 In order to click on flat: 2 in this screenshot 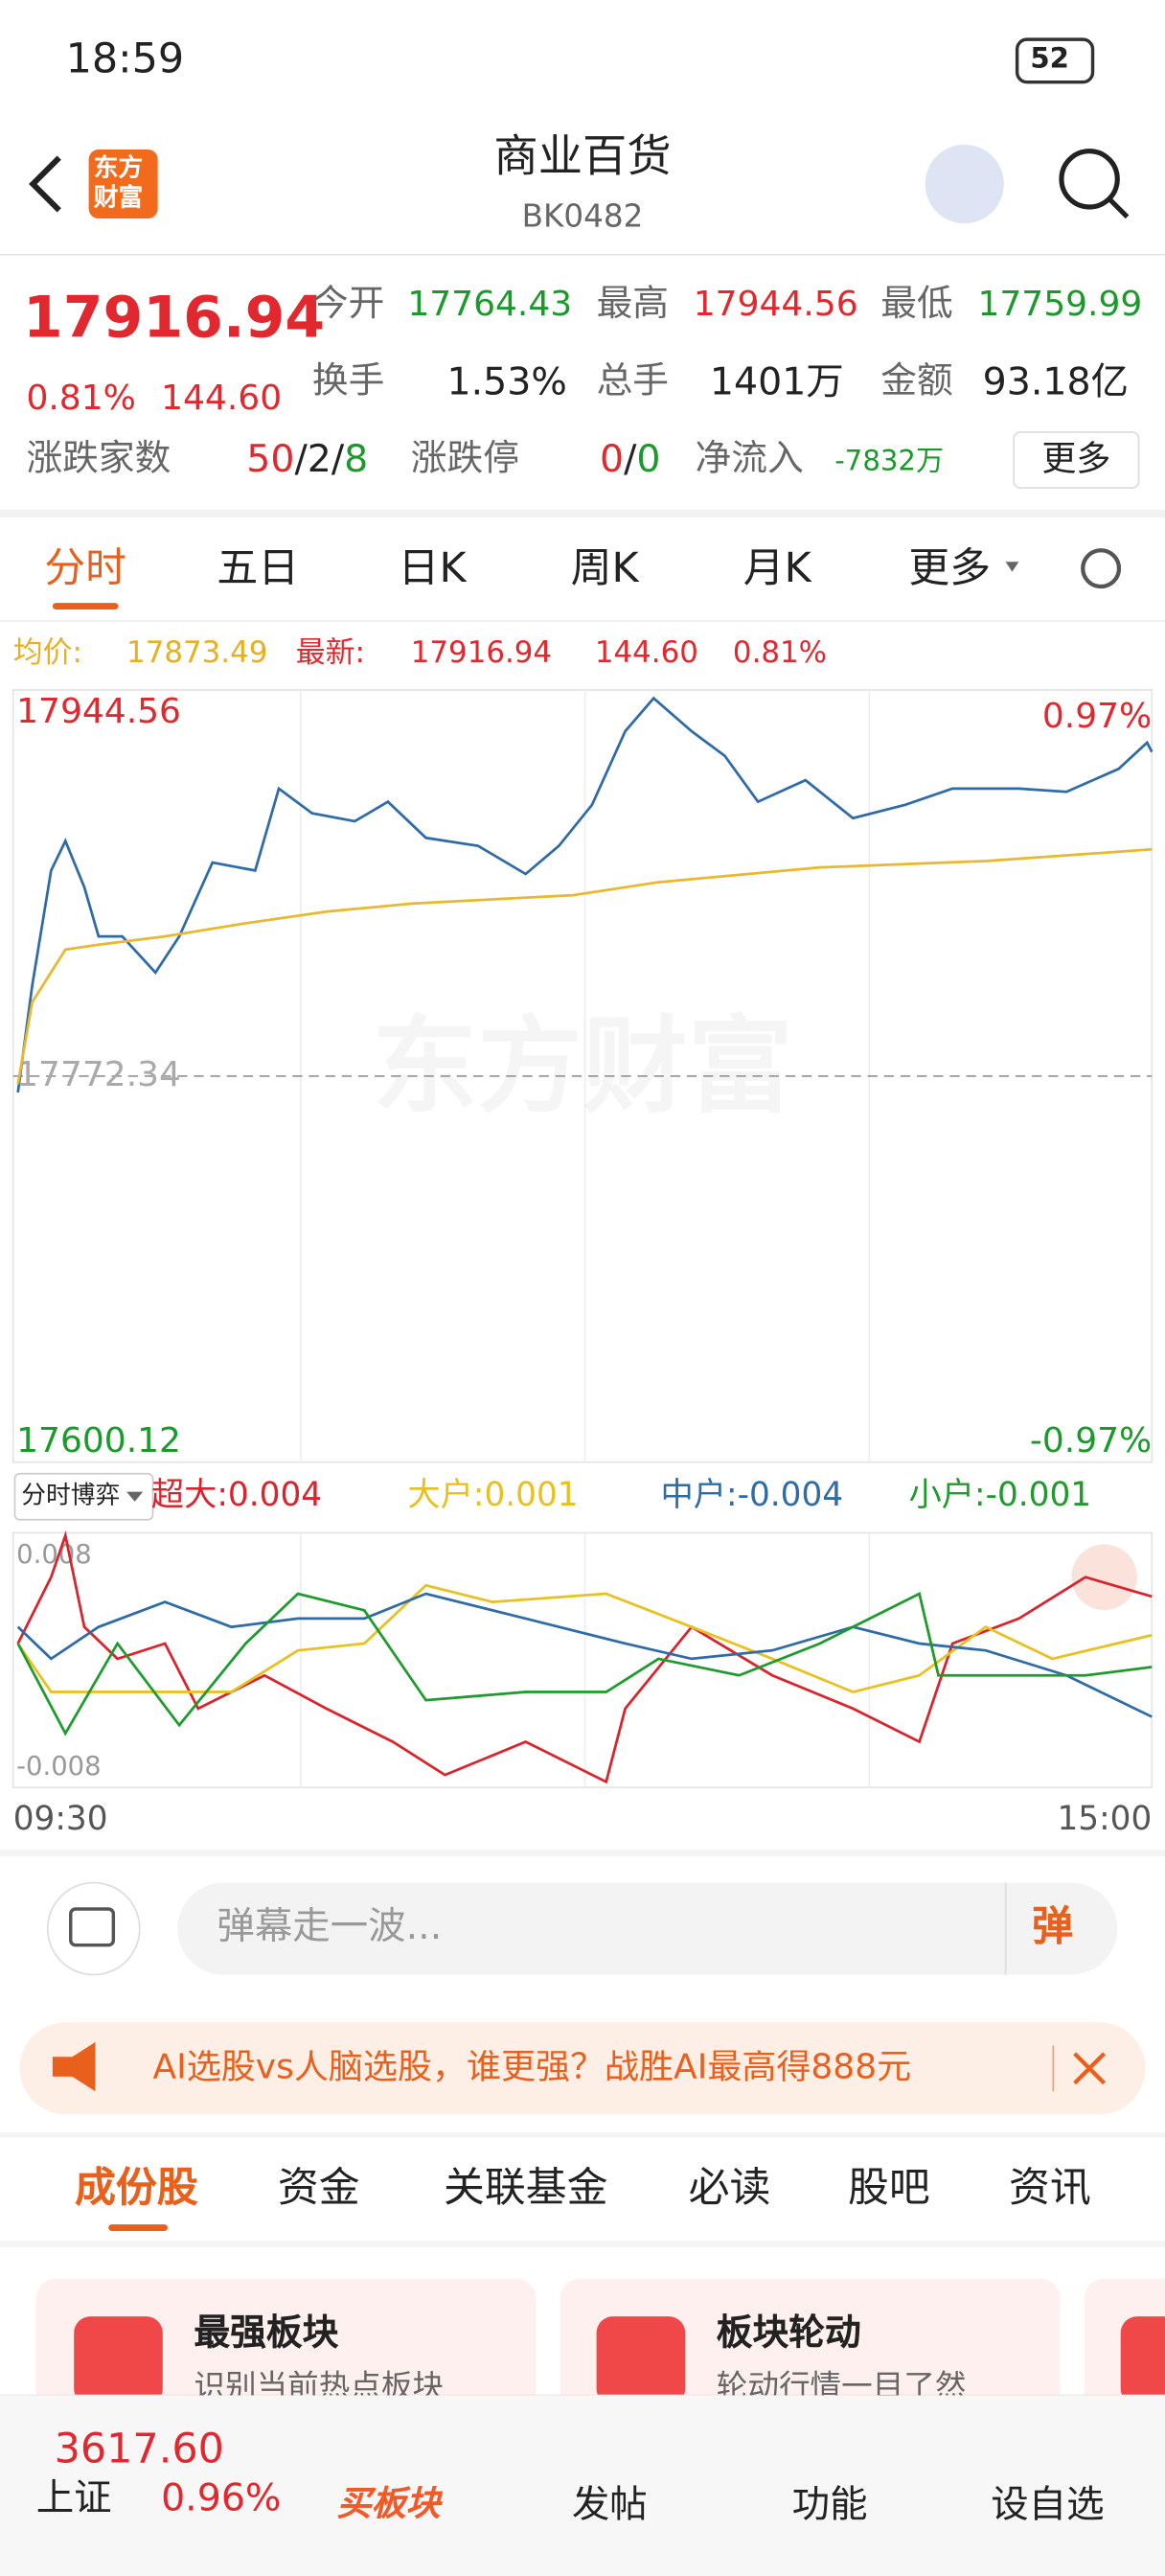, I will do `click(319, 460)`.